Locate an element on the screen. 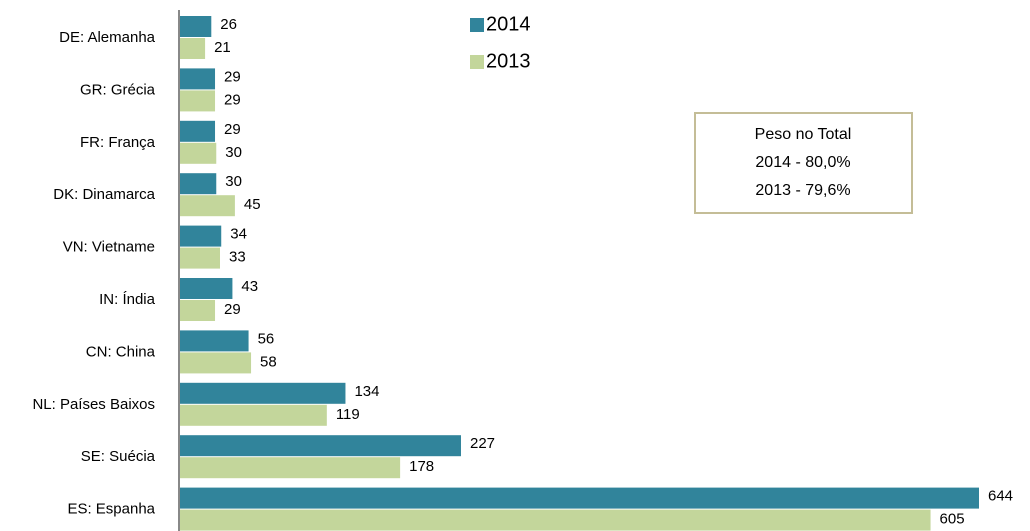 This screenshot has height=531, width=1030. annotation-line: 2013 - 79,6% is located at coordinates (802, 190).